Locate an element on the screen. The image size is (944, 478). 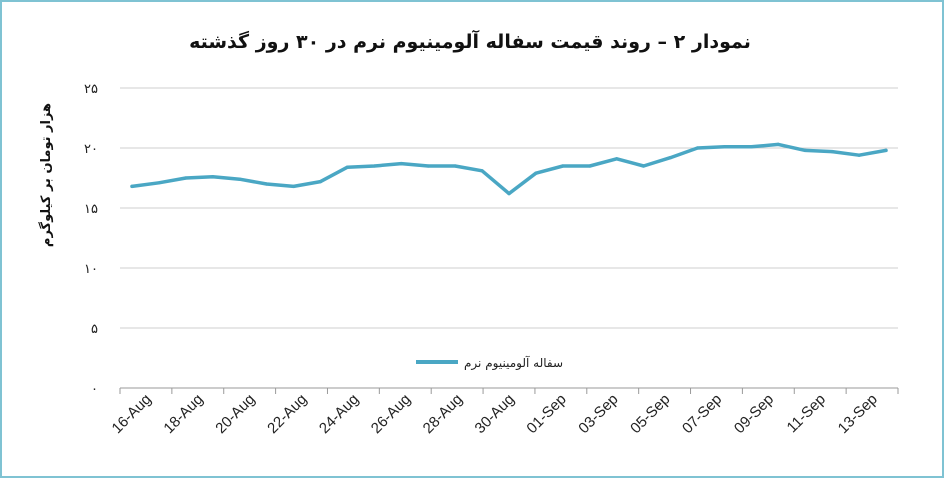
x-tick-label: 22-Aug is located at coordinates (287, 414).